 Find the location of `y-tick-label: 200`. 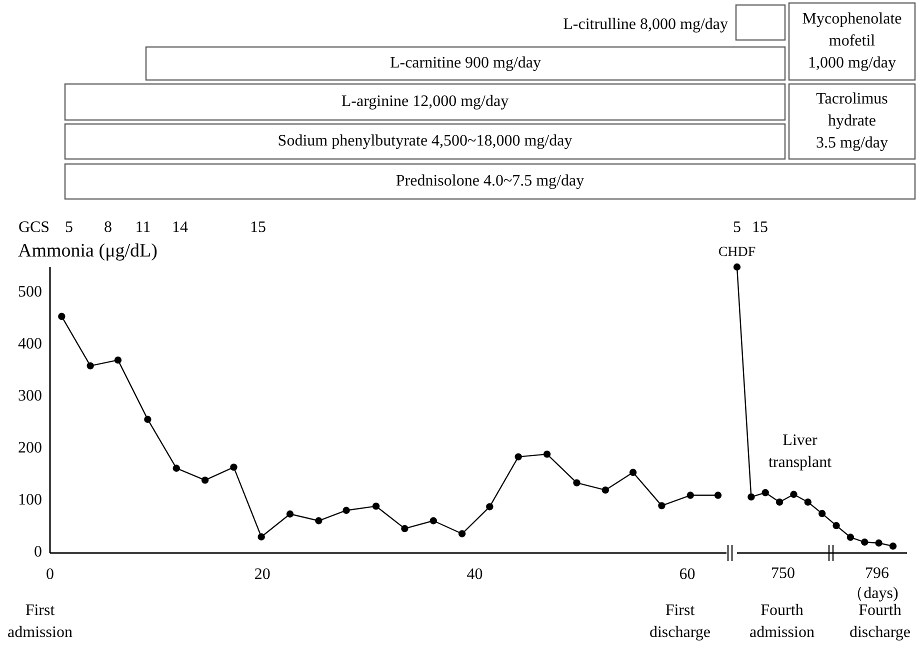

y-tick-label: 200 is located at coordinates (30, 448).